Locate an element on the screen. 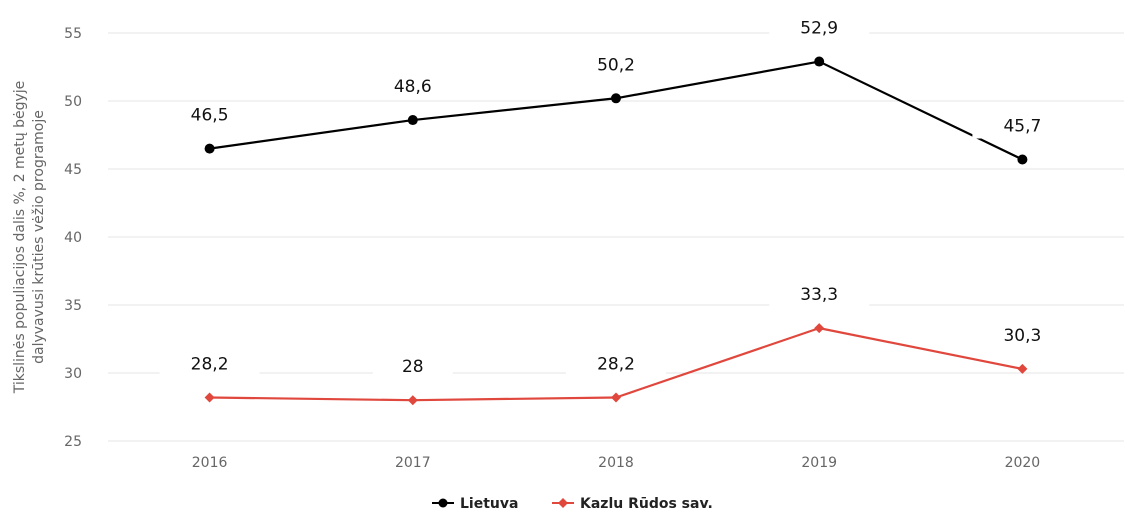  x-tick-label: 2018 is located at coordinates (616, 463).